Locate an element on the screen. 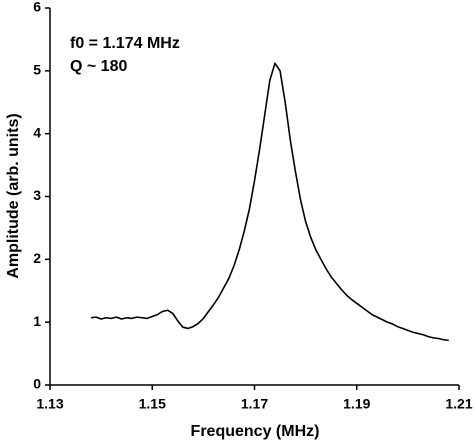  y-tick-label: 6 is located at coordinates (37, 7).